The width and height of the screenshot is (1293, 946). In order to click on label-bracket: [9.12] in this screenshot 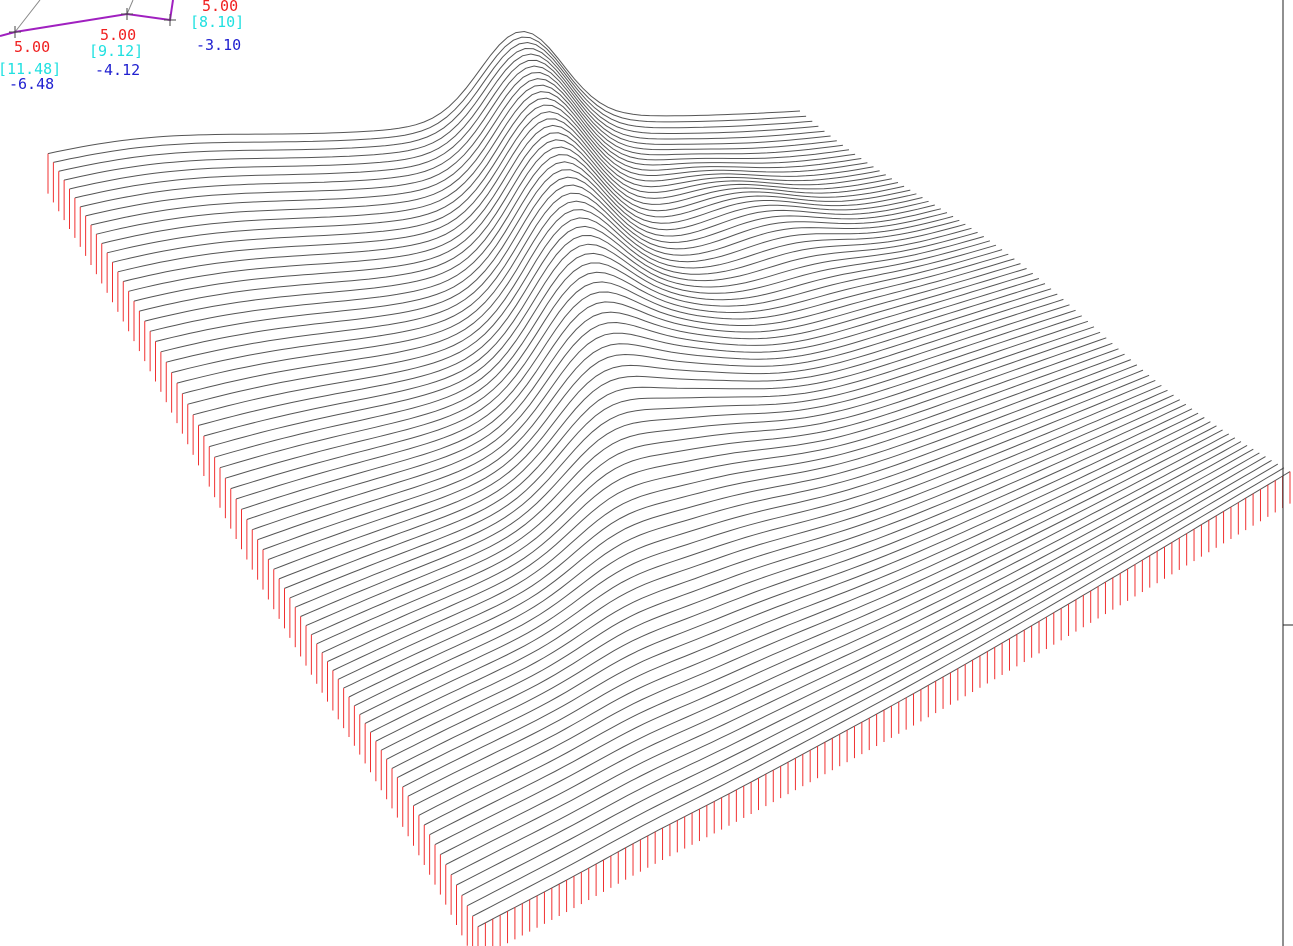, I will do `click(116, 51)`.